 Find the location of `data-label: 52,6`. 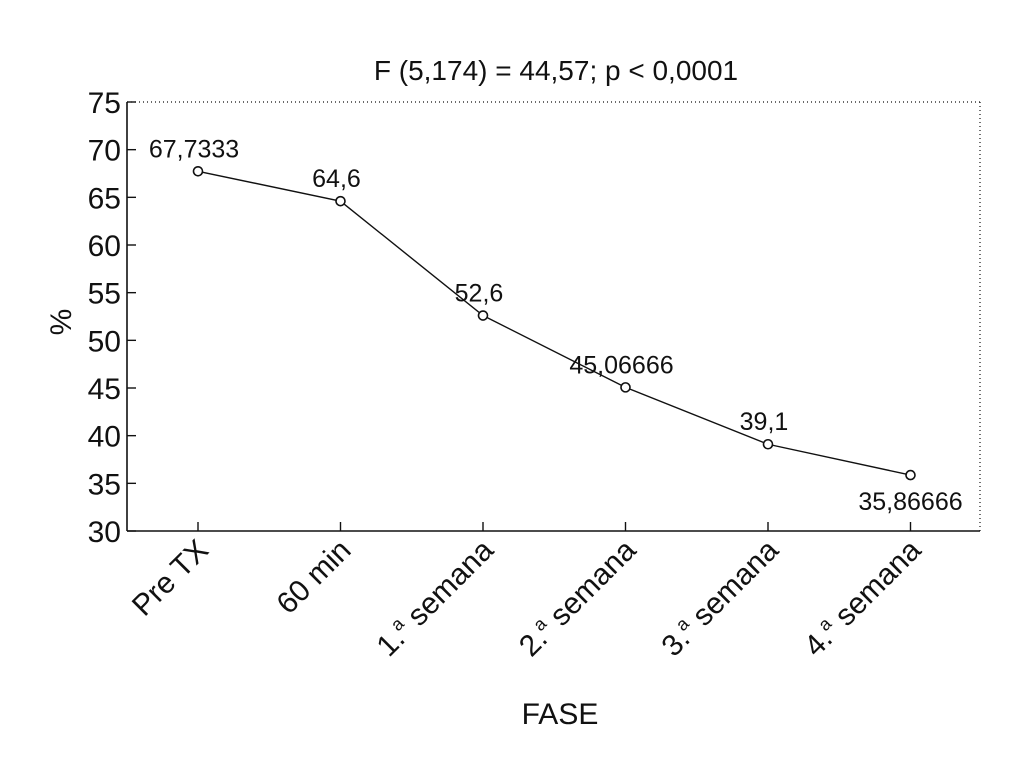

data-label: 52,6 is located at coordinates (479, 294).